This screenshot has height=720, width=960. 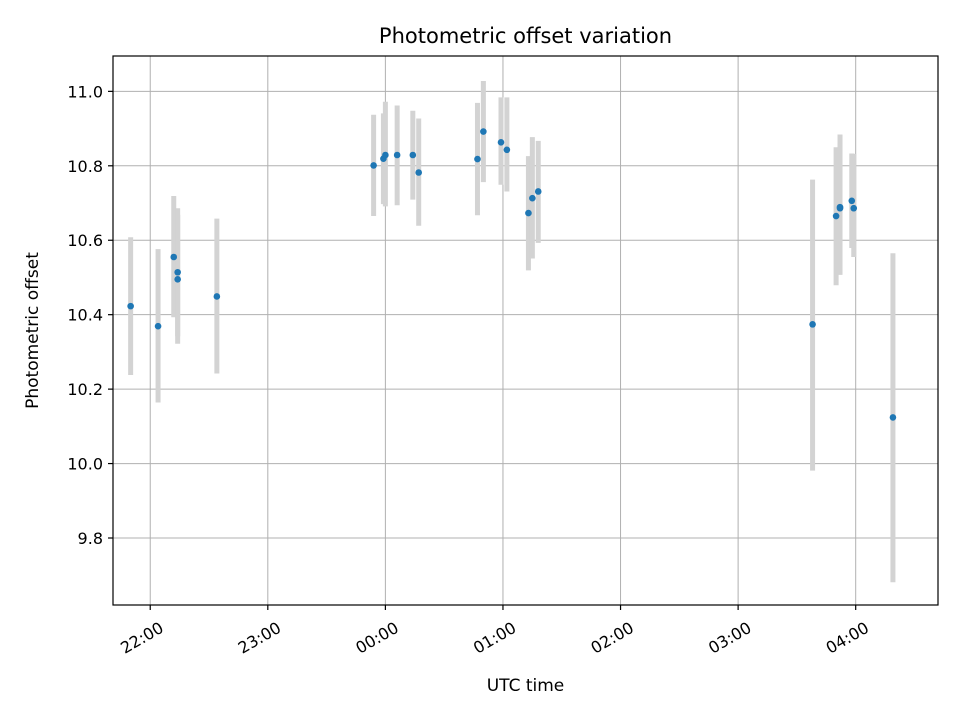 What do you see at coordinates (85, 166) in the screenshot?
I see `y-tick-label: 10.8` at bounding box center [85, 166].